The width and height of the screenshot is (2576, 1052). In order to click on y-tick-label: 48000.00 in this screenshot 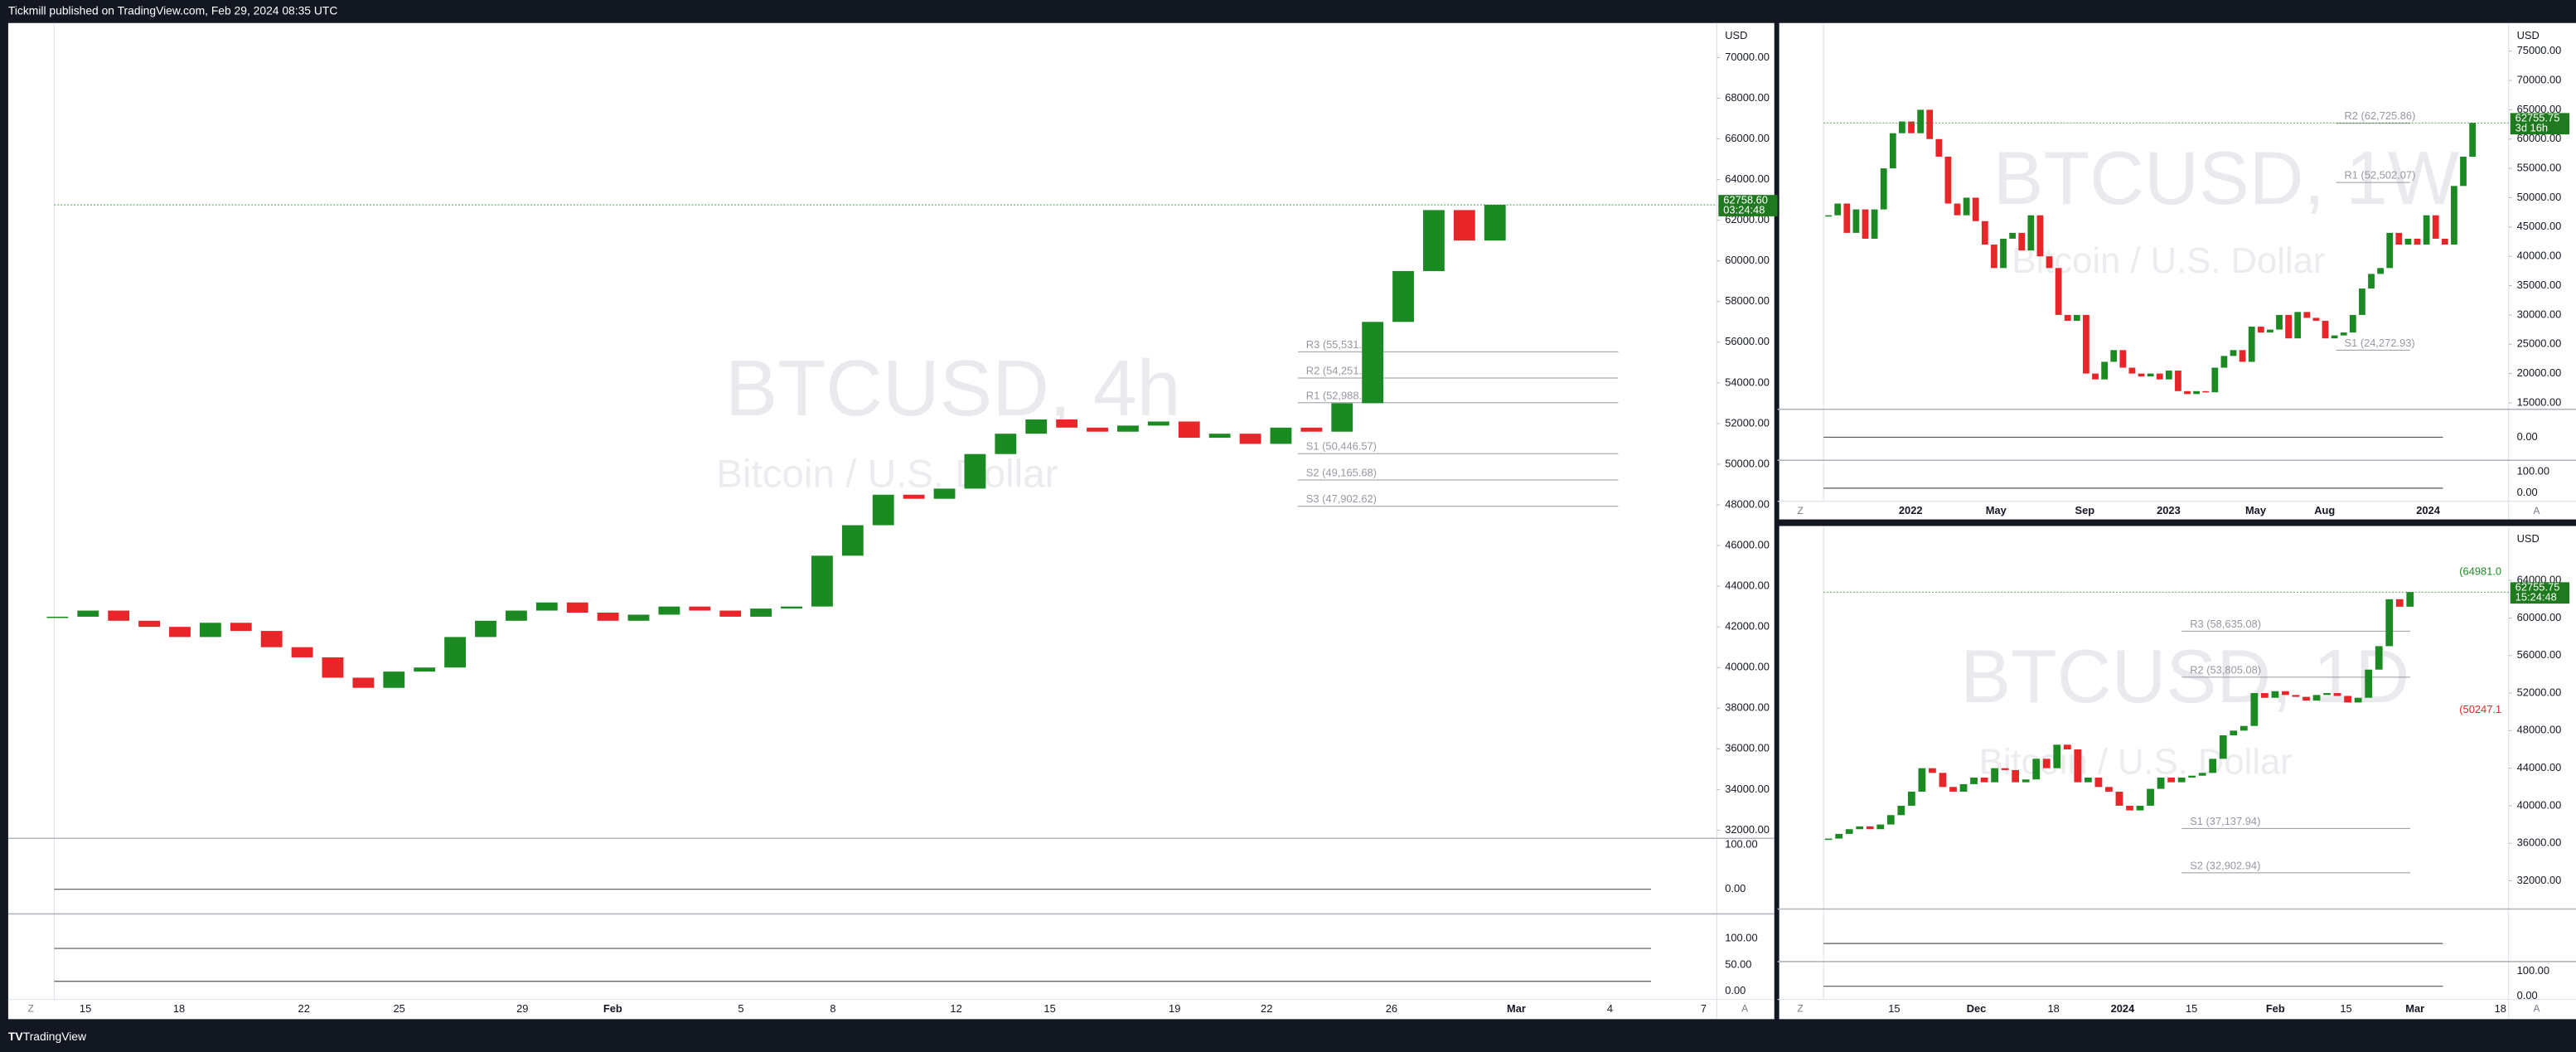, I will do `click(1747, 503)`.